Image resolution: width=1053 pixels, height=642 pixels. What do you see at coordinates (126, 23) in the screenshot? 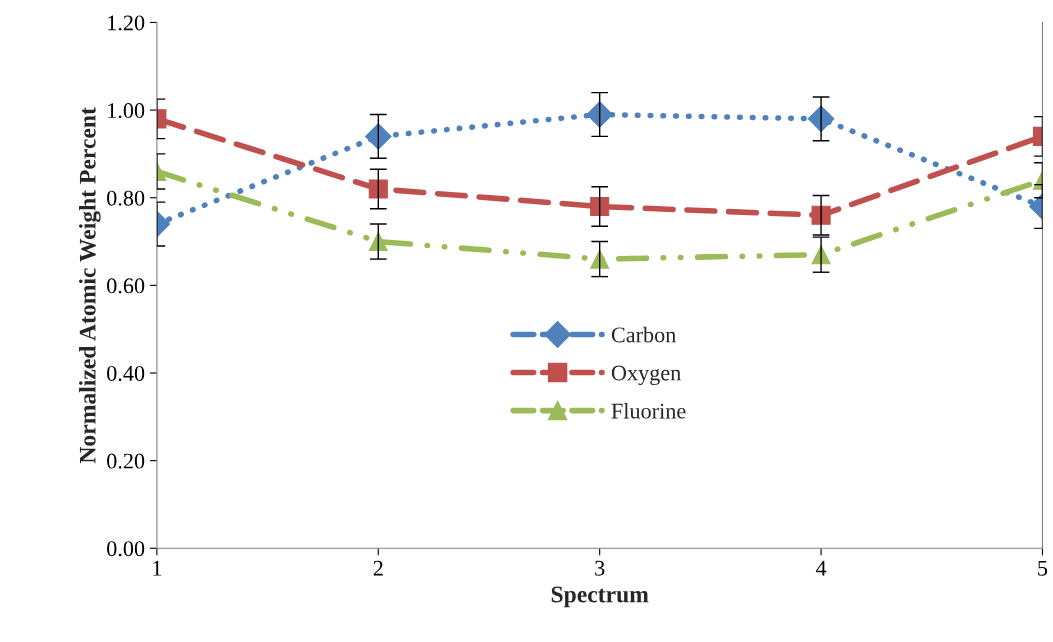
I see `y-tick-label: 1.20` at bounding box center [126, 23].